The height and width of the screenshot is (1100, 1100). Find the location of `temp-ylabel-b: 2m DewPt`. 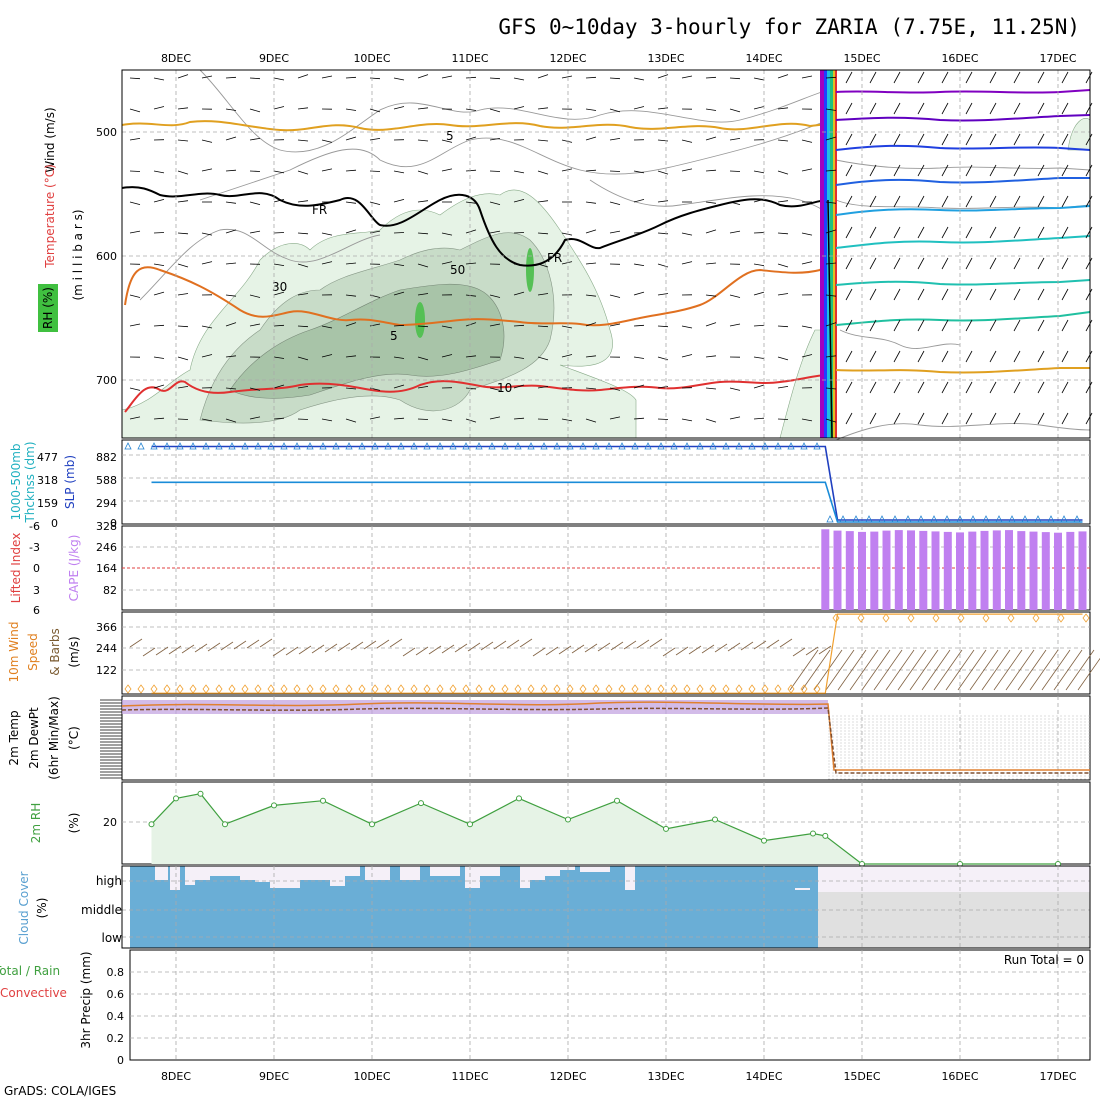

temp-ylabel-b: 2m DewPt is located at coordinates (34, 738).